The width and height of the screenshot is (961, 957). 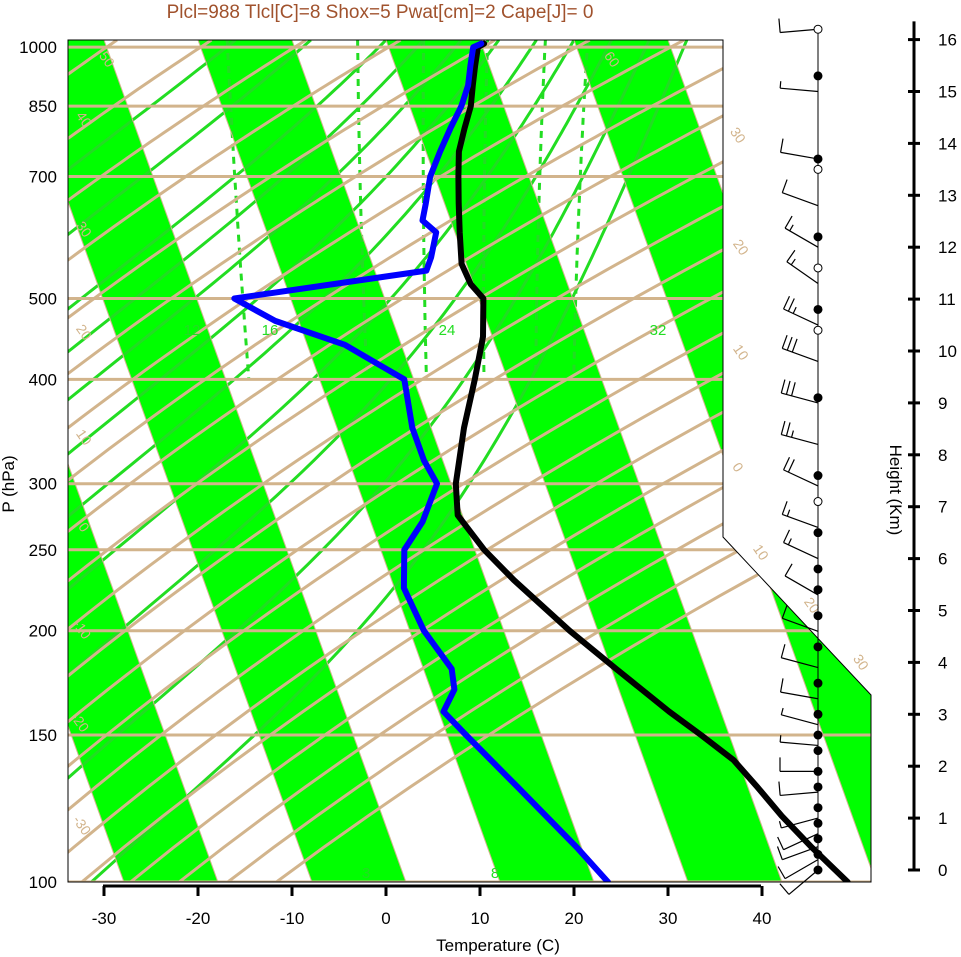 I want to click on x-tick-label: 40, so click(x=762, y=918).